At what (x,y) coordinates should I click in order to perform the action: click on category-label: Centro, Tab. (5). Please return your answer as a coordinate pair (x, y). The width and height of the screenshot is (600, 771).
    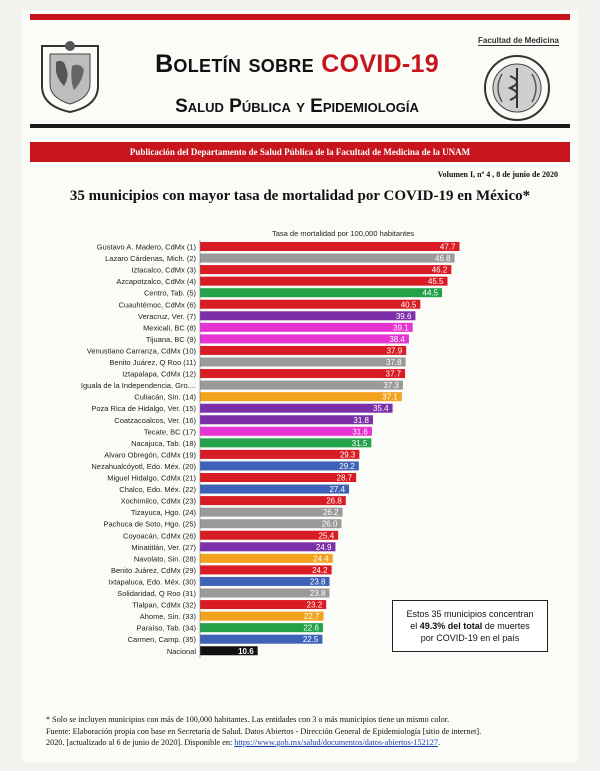
    Looking at the image, I should click on (170, 293).